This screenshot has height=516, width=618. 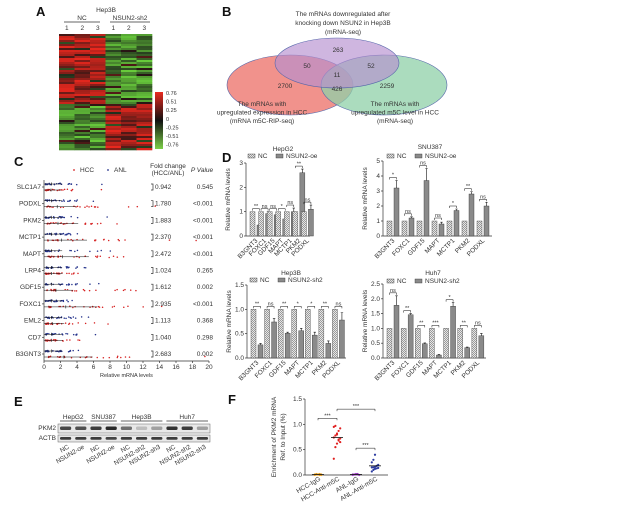 I want to click on gene-label: FOXC1, so click(x=30, y=304).